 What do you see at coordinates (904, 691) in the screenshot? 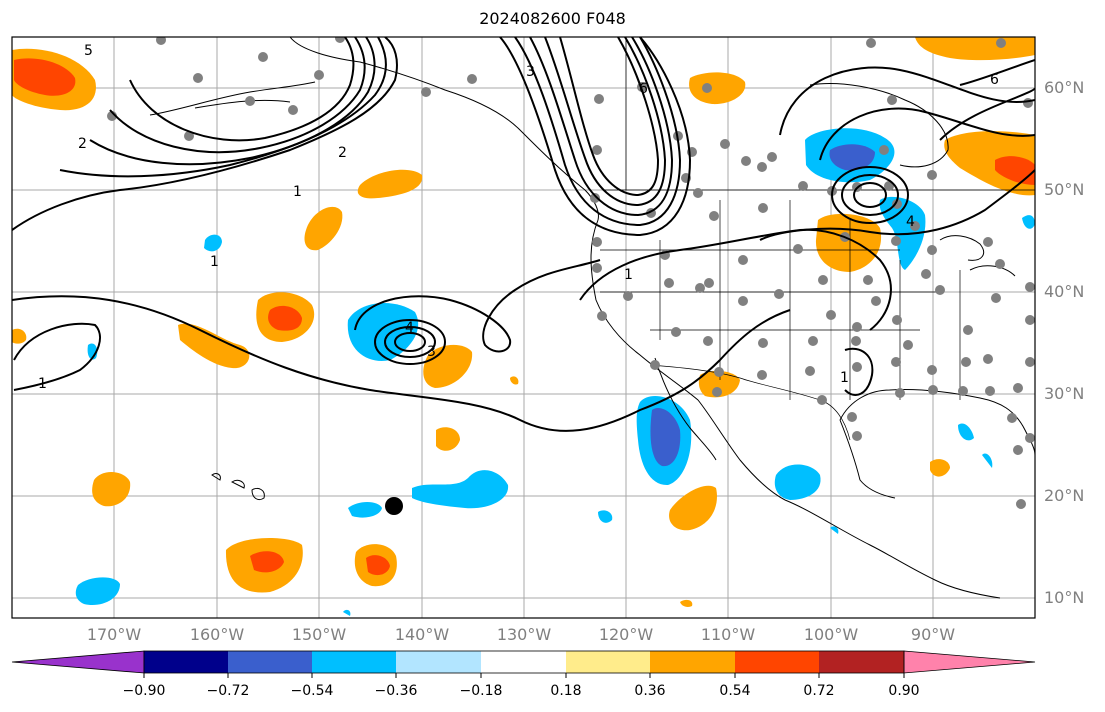
I see `colorbar-tick-label: 0.90` at bounding box center [904, 691].